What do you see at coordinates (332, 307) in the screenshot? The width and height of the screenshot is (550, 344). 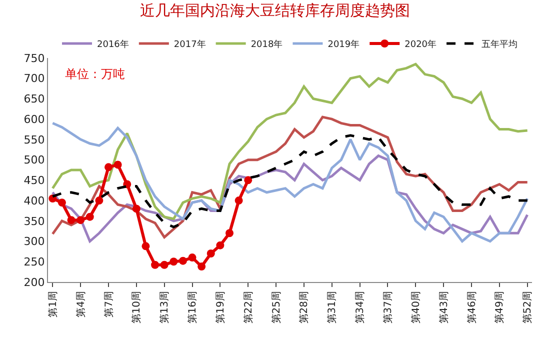 I see `x-tick-label: 第31周` at bounding box center [332, 307].